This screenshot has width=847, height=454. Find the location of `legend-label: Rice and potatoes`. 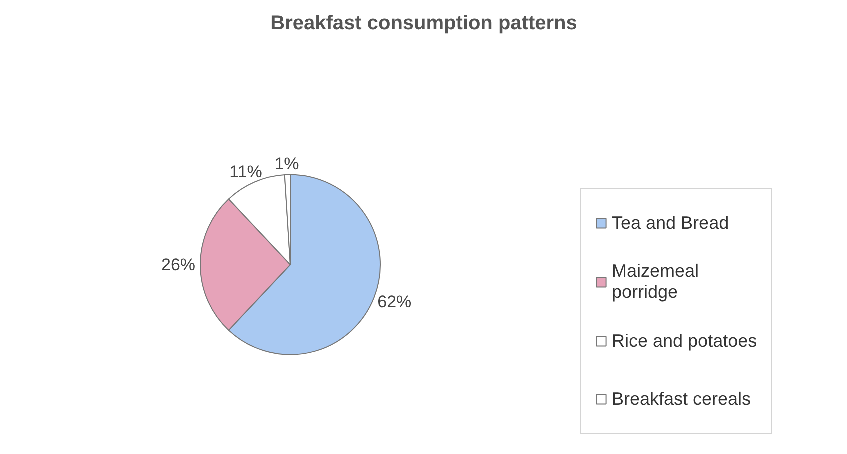

legend-label: Rice and potatoes is located at coordinates (685, 341).